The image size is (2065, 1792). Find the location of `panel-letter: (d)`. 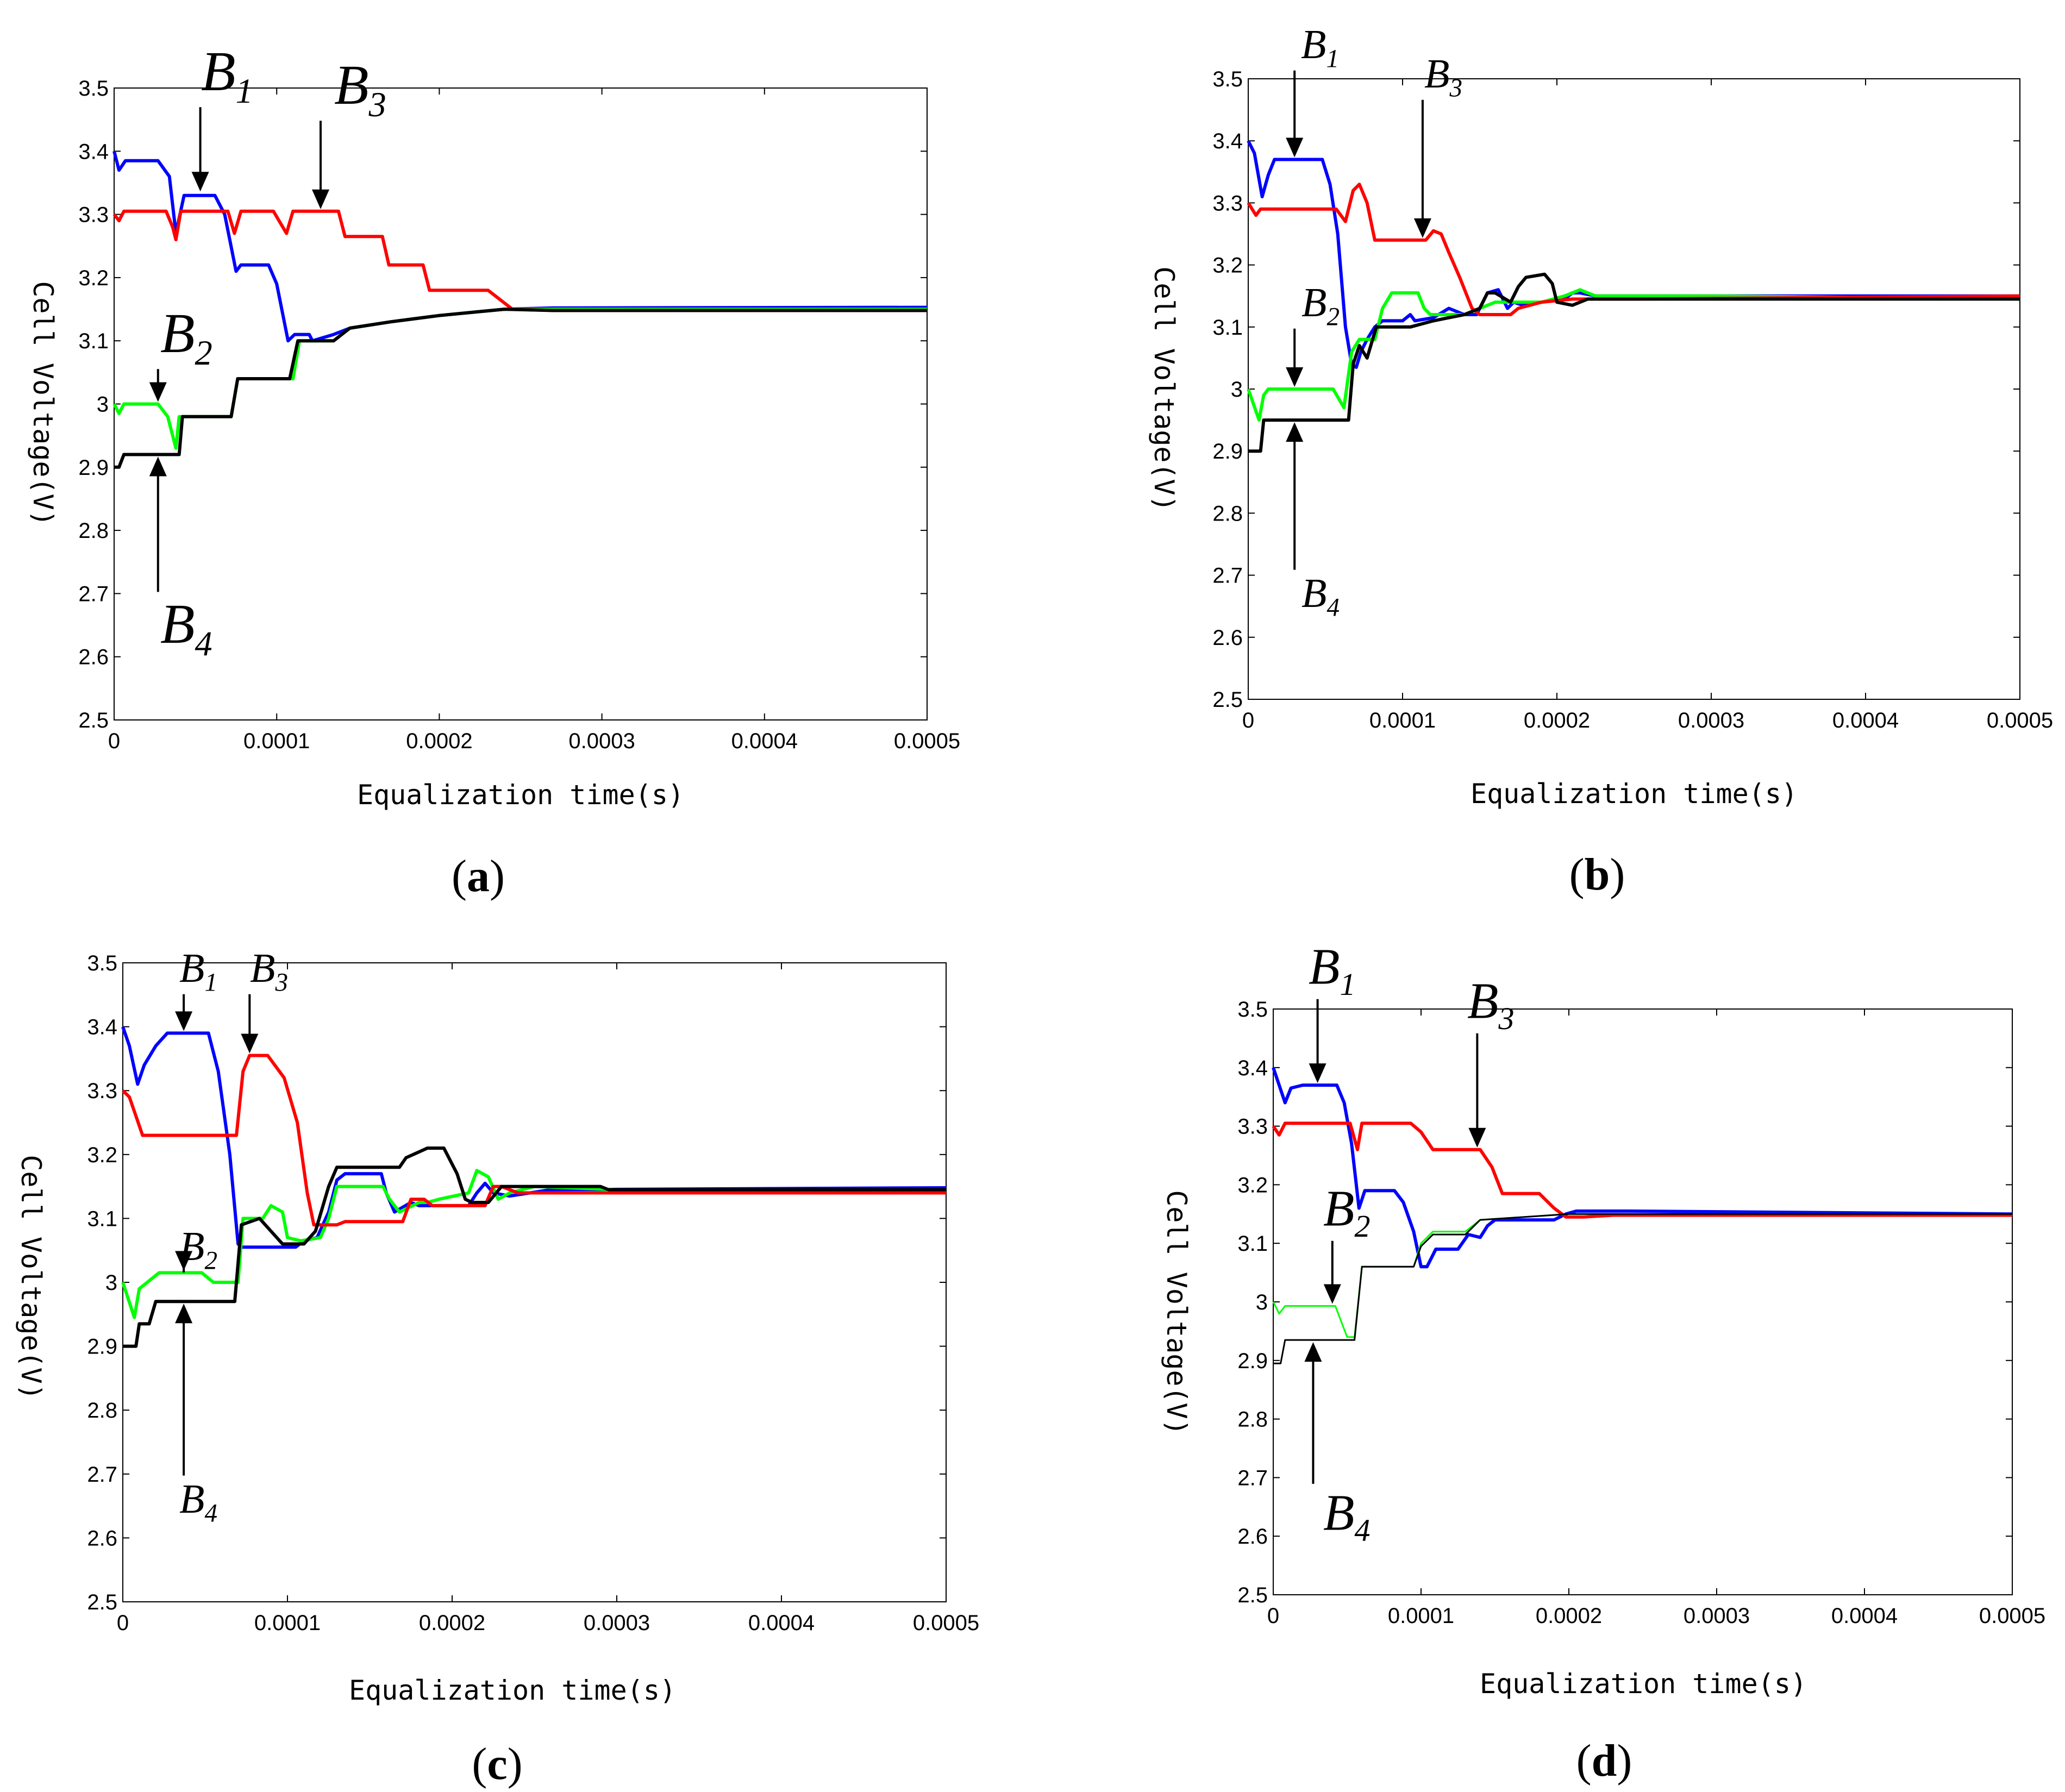

panel-letter: (d) is located at coordinates (1604, 1760).